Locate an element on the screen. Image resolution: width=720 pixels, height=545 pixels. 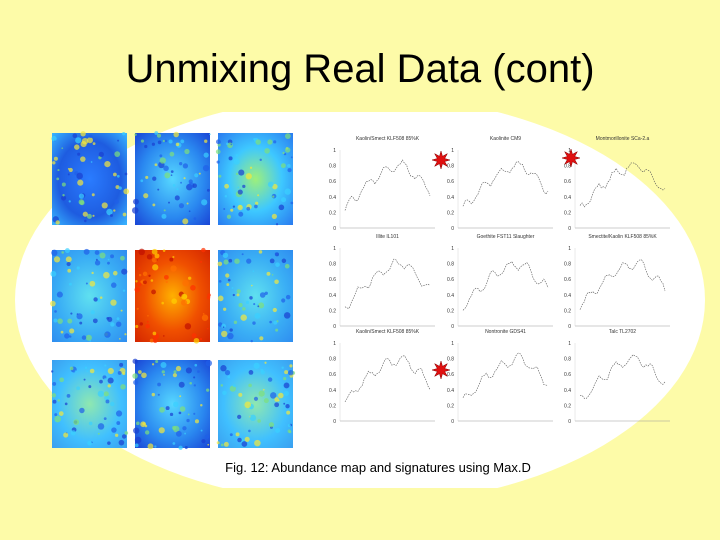
plot-title: Nontronite GDS41 is located at coordinates (505, 332).